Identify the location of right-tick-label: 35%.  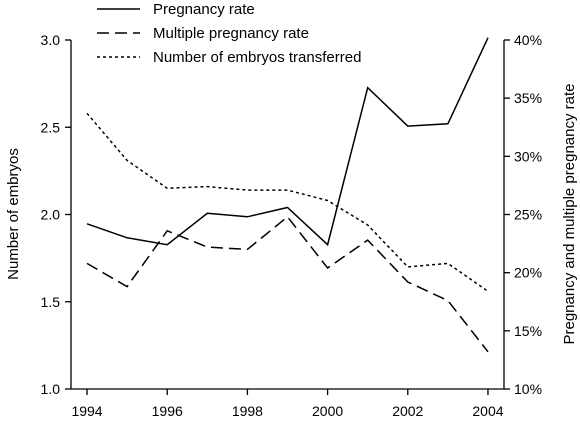
(528, 98).